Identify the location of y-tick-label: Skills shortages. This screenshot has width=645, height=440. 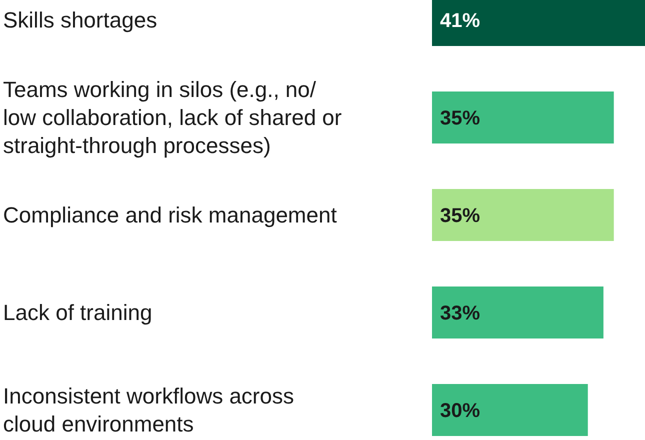
(80, 20).